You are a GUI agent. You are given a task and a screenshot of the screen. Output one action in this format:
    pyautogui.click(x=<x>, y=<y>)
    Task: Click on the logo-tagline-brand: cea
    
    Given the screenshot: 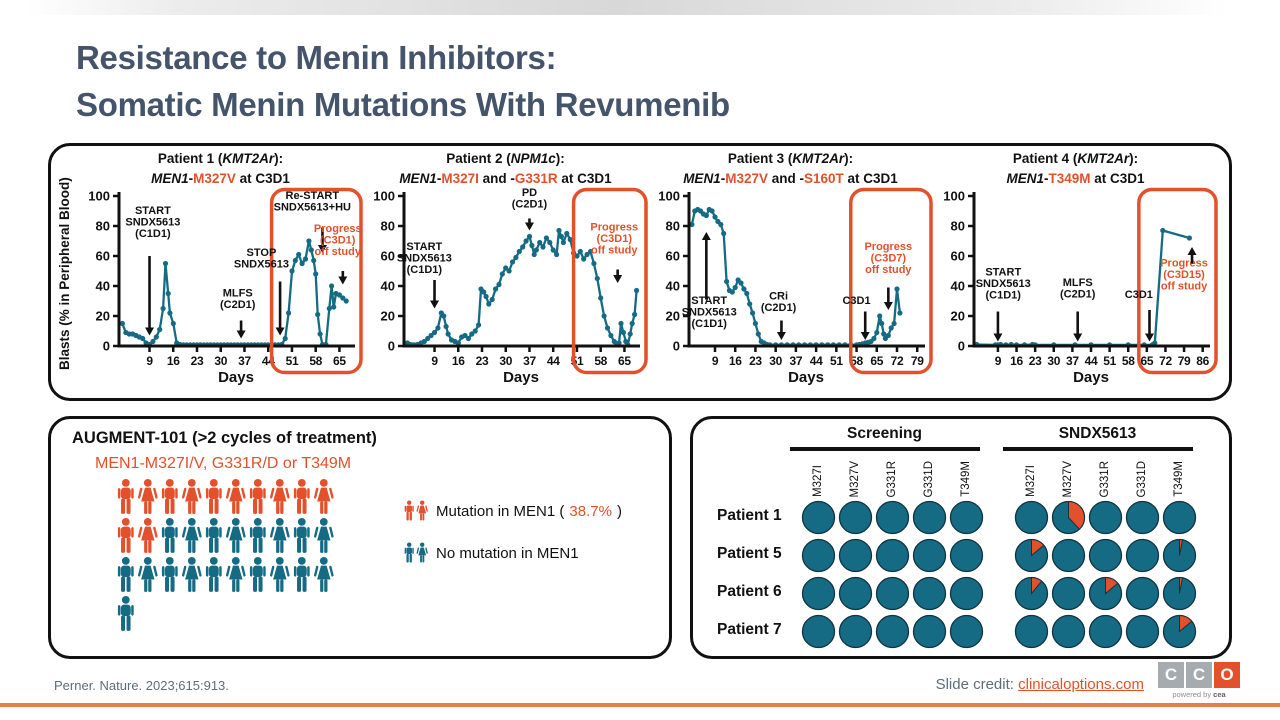 What is the action you would take?
    pyautogui.click(x=1219, y=694)
    